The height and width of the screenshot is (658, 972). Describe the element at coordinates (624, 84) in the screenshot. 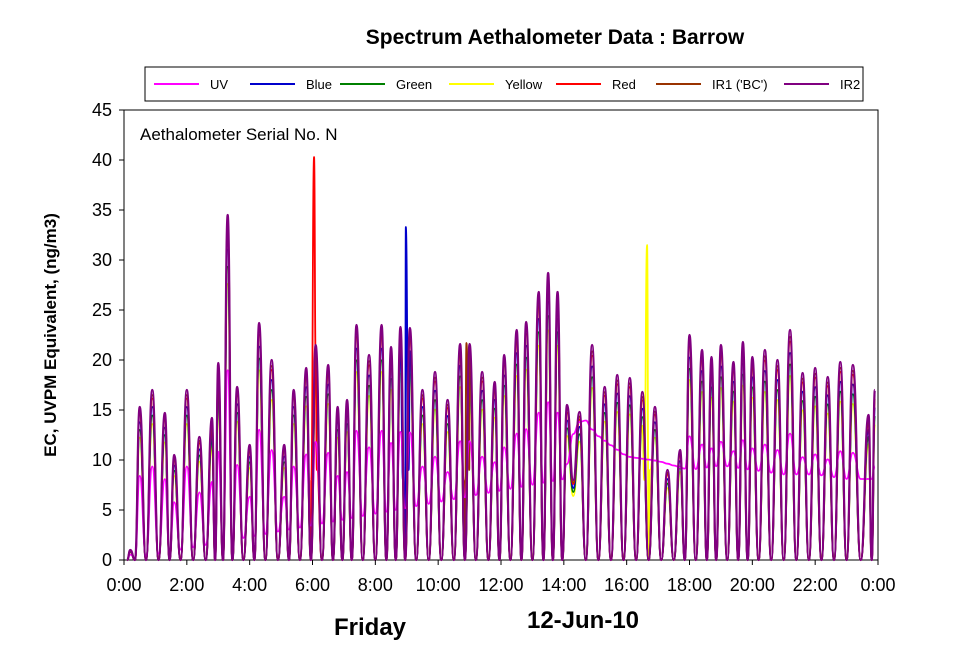

I see `legend-label: Red` at that location.